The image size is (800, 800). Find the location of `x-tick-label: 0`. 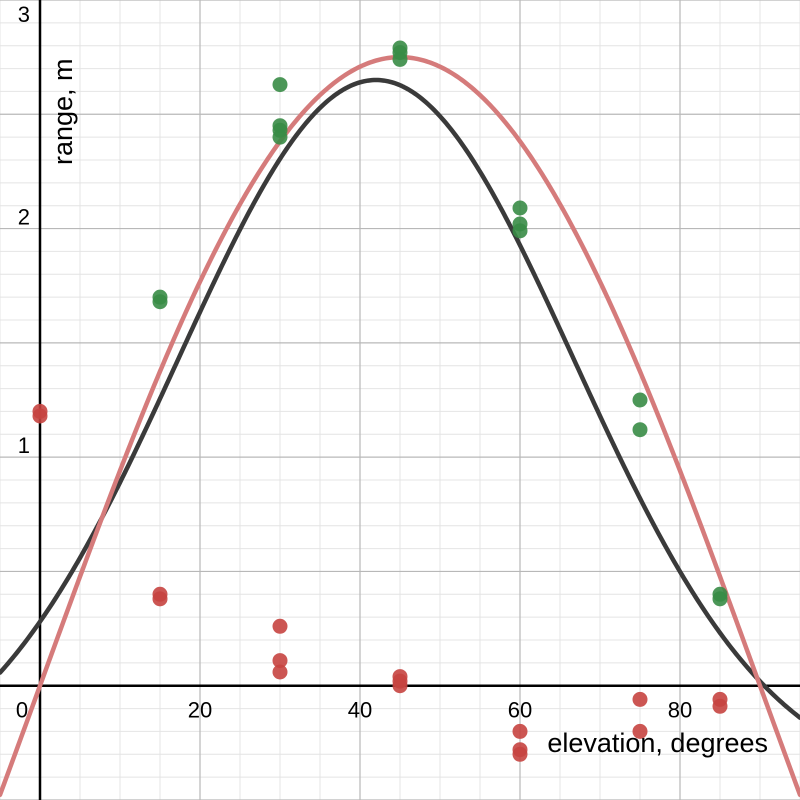

x-tick-label: 0 is located at coordinates (22, 710).